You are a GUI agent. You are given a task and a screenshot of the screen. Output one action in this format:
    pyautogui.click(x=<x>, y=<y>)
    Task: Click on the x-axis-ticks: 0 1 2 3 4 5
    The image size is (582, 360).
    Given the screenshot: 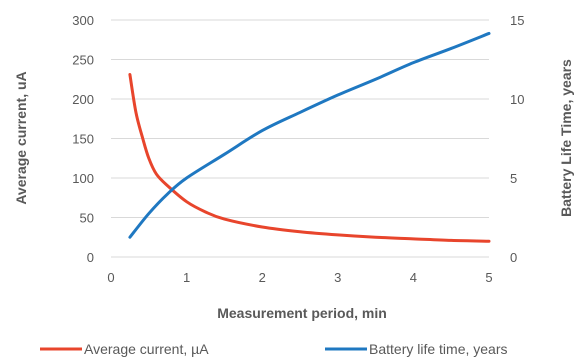 What is the action you would take?
    pyautogui.click(x=299, y=277)
    